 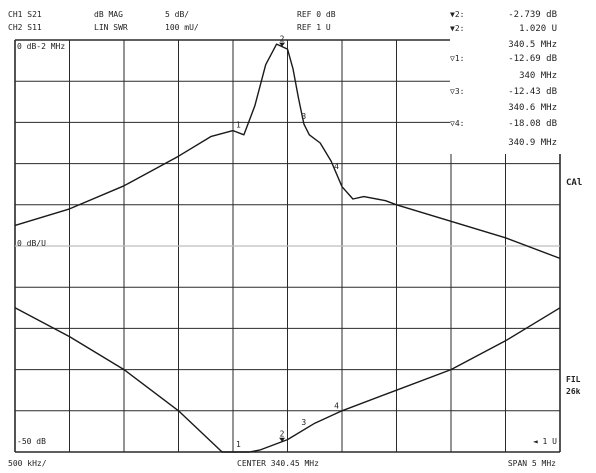 I want to click on marker-value: -12.43 dB, so click(x=532, y=92).